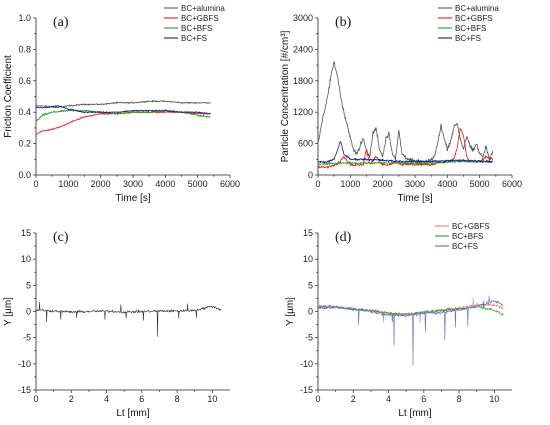 The image size is (550, 425). What do you see at coordinates (24, 144) in the screenshot?
I see `y-tick-label: 0.2` at bounding box center [24, 144].